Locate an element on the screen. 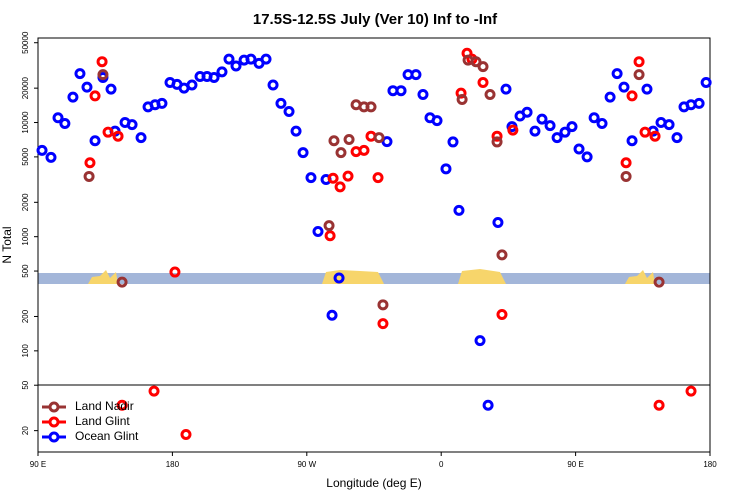 Image resolution: width=750 pixels, height=500 pixels. y-tick-label: 10000 is located at coordinates (25, 122).